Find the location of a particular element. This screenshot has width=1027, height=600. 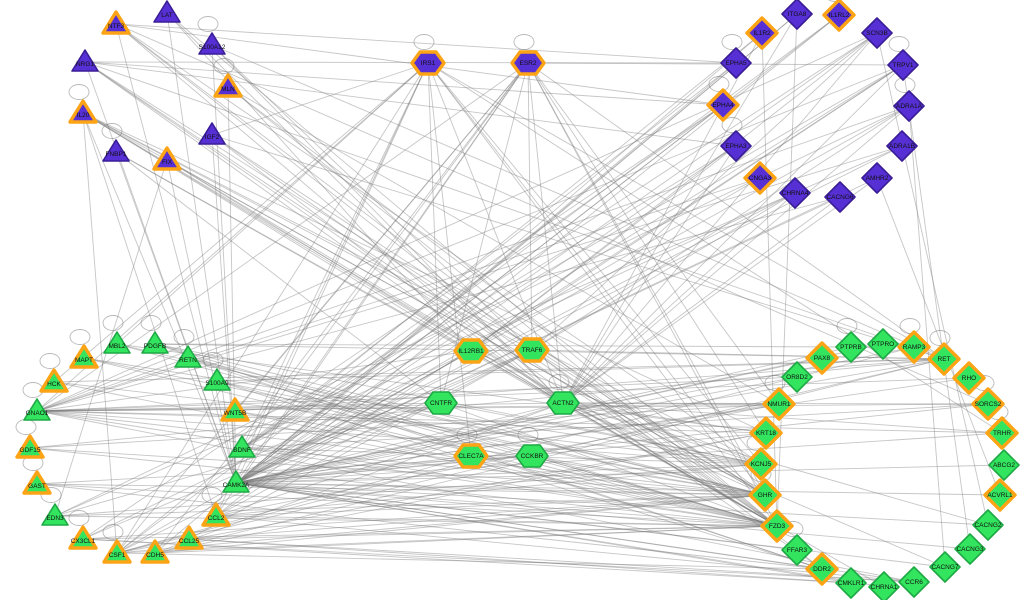

node-shape-RET is located at coordinates (944, 359).